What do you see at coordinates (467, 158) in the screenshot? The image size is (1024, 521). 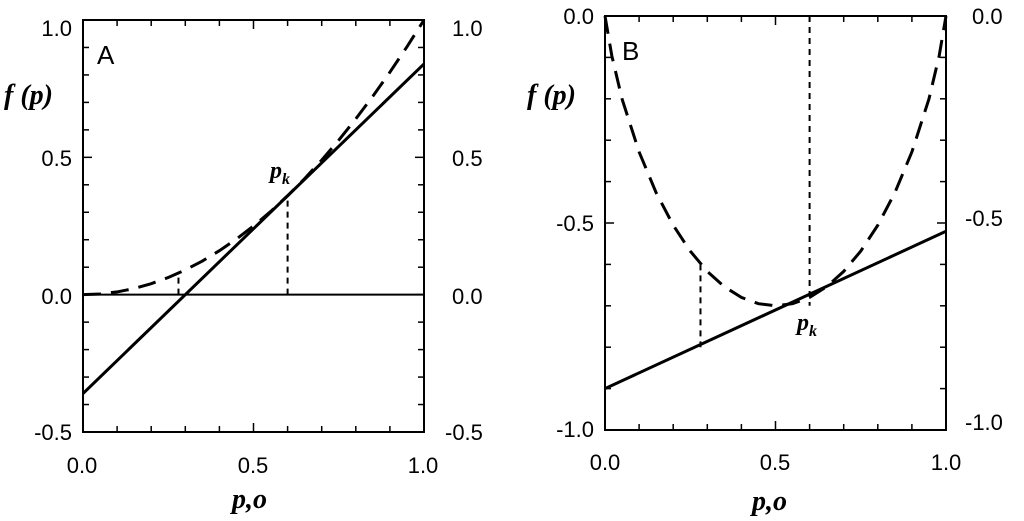 I see `panel-a-ytick-right-1: 0.5` at bounding box center [467, 158].